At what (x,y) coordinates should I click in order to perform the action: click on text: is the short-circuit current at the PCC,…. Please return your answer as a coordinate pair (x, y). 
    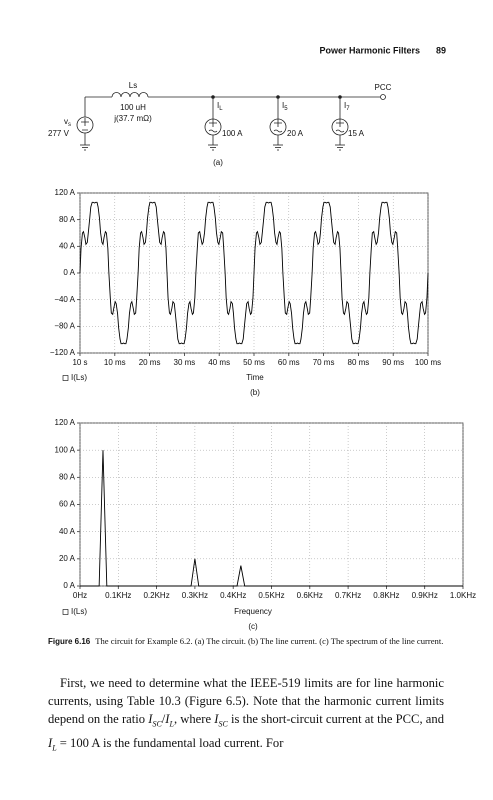
    Looking at the image, I should click on (335, 719).